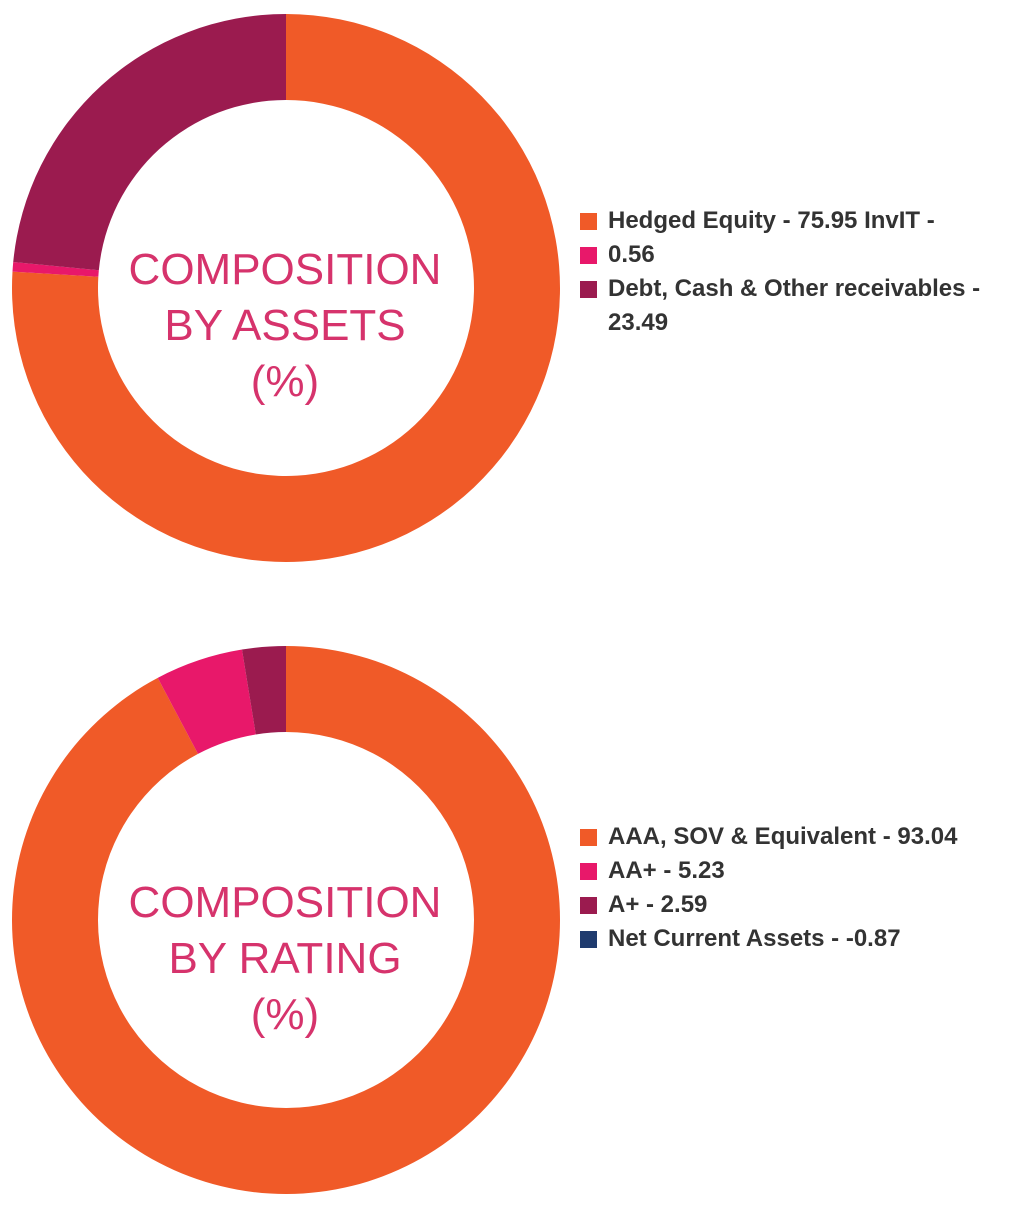 This screenshot has width=1019, height=1220. I want to click on rating-legend-item: Net Current Assets - -0.87, so click(795, 939).